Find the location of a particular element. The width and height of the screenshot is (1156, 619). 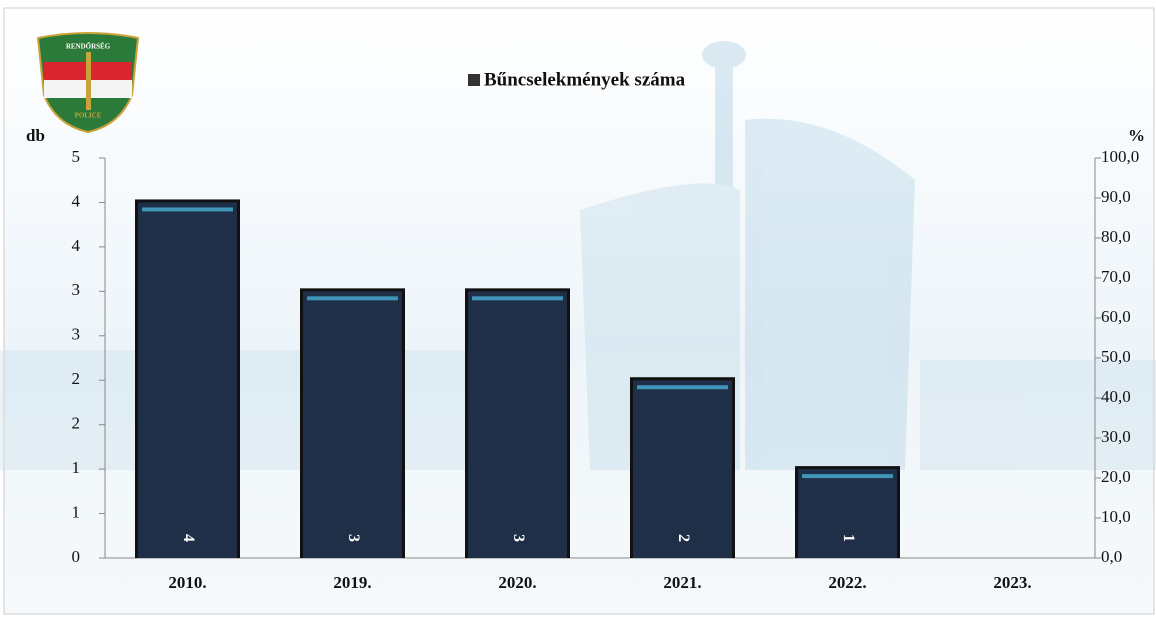

y2-tick-label: 80,0 is located at coordinates (1116, 236).